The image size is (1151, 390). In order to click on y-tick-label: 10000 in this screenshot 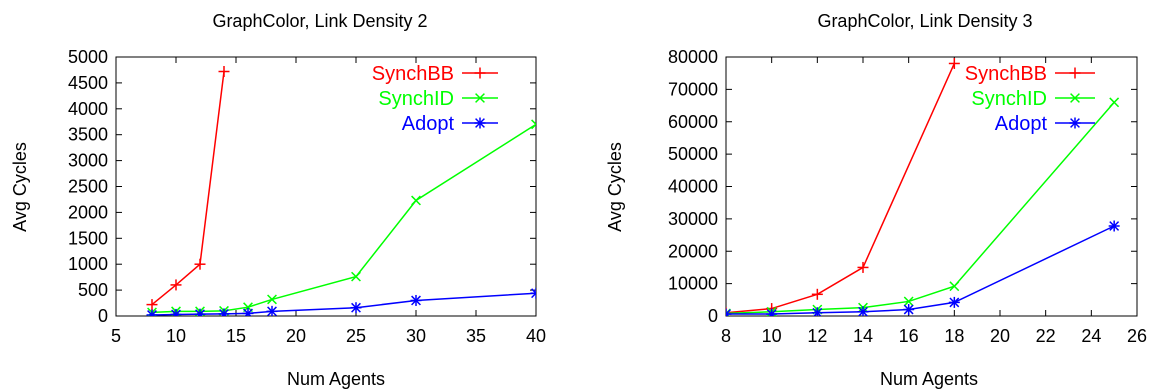, I will do `click(693, 284)`.